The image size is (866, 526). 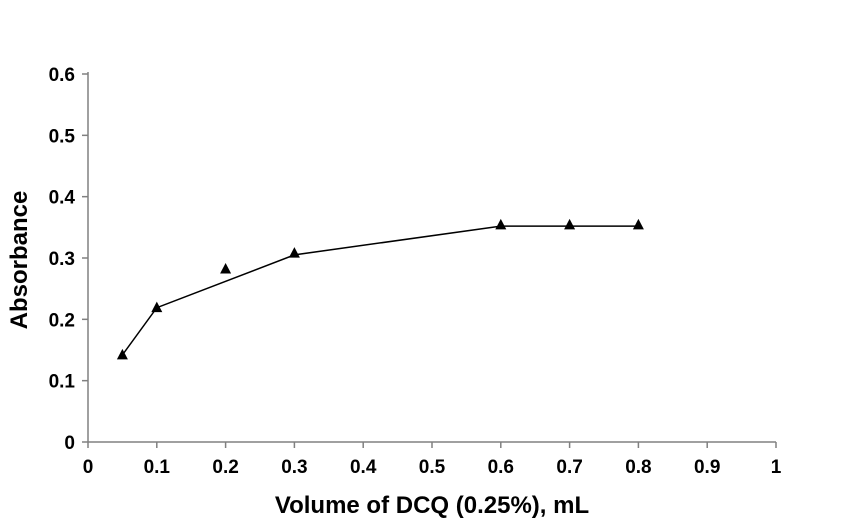 I want to click on x-tick-label: 0.6, so click(x=501, y=467).